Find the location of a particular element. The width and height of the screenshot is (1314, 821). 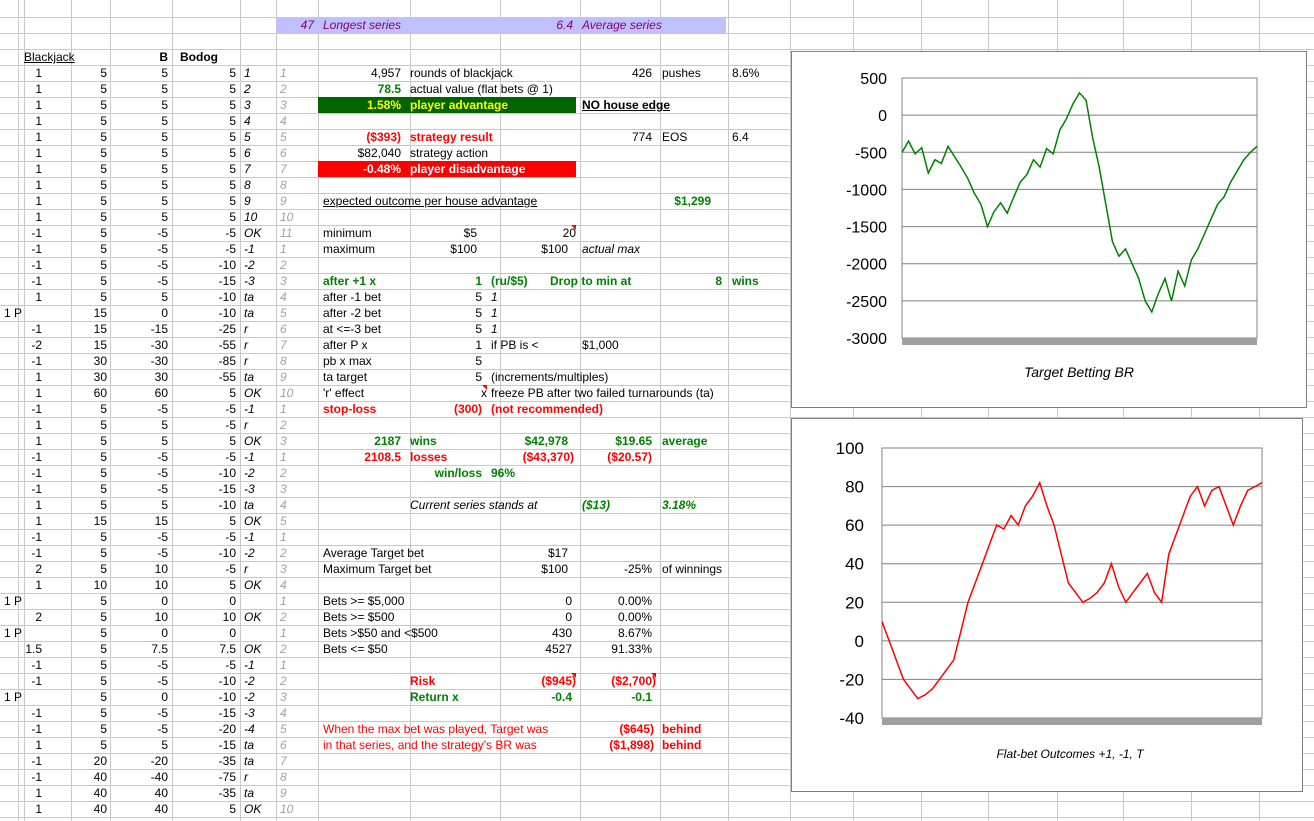

series-cell: 1 is located at coordinates (247, 73).